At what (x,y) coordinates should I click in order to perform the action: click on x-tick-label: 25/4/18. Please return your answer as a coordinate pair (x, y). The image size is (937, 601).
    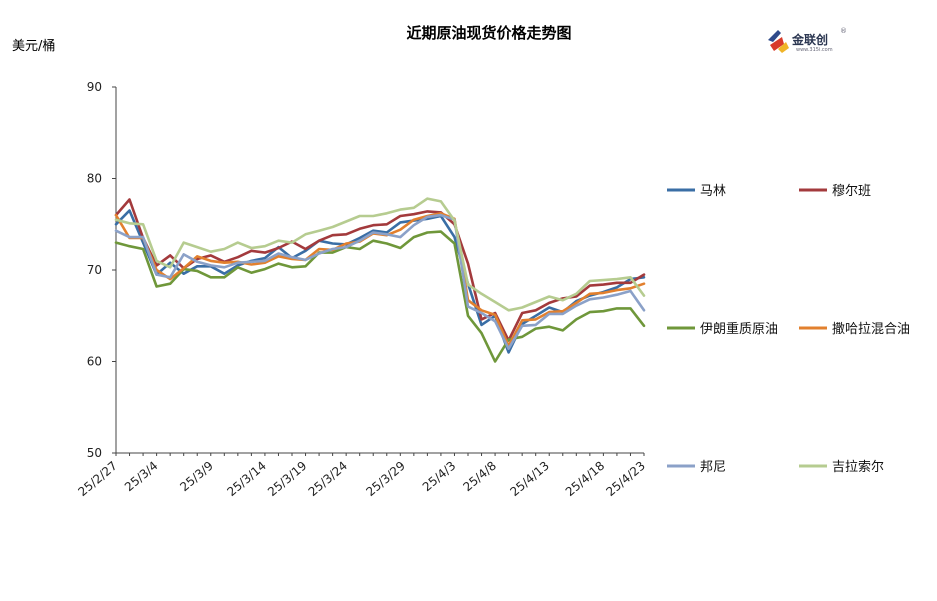
    Looking at the image, I should click on (585, 479).